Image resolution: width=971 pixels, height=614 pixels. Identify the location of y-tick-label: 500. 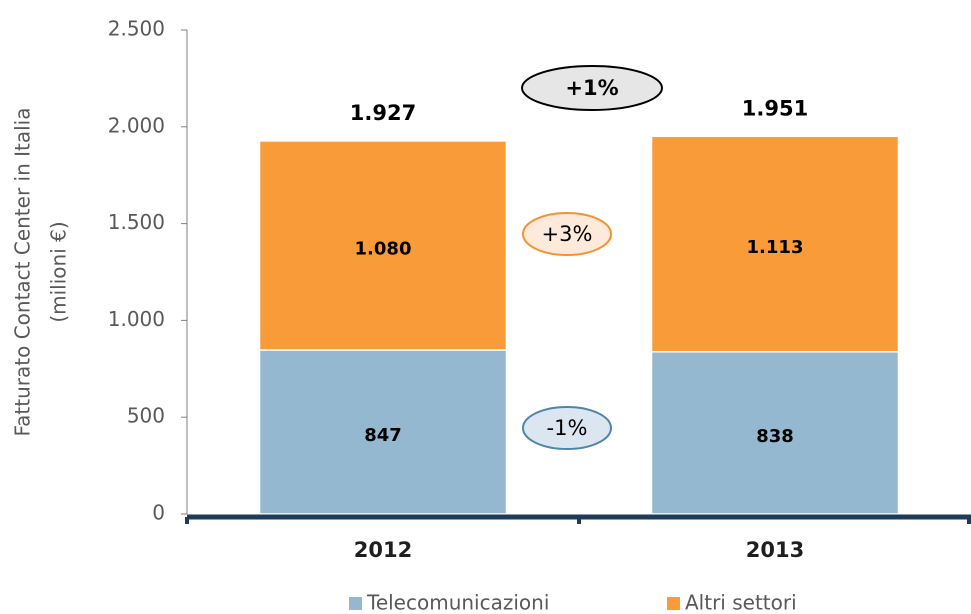
(146, 416).